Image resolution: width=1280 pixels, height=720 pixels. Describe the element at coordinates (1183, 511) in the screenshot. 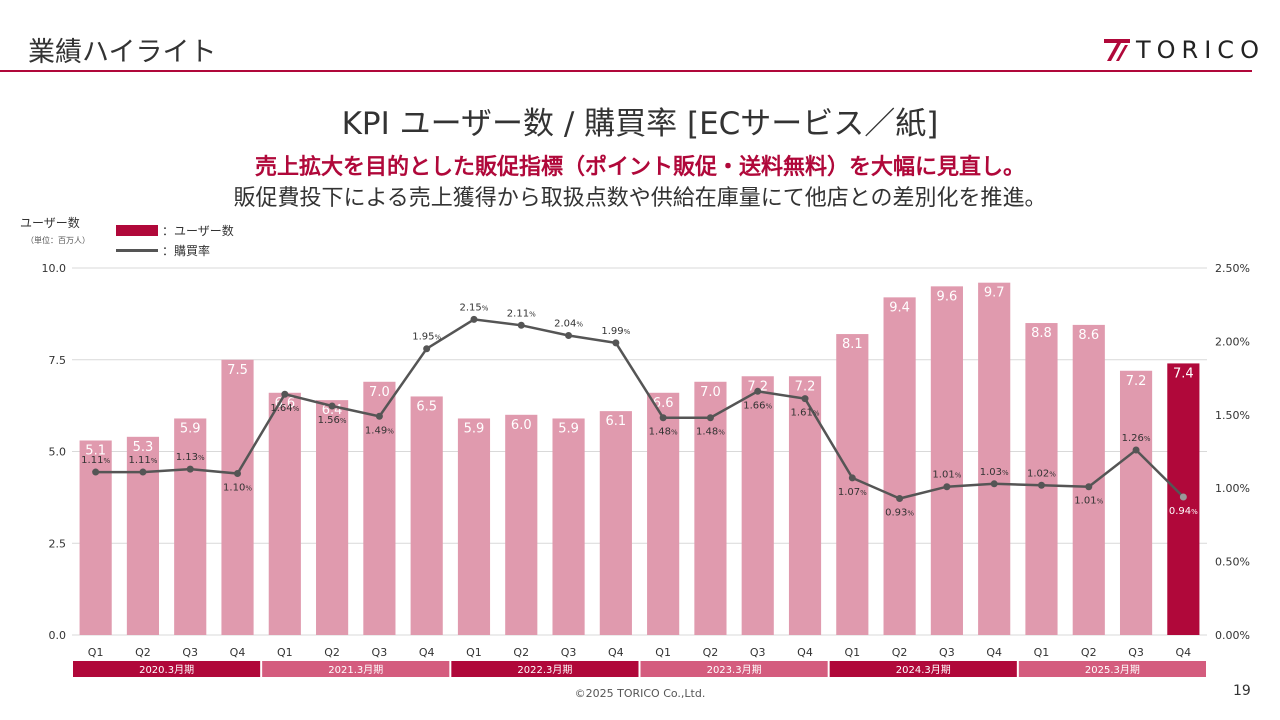

I see `line-value-label: 0.94%` at that location.